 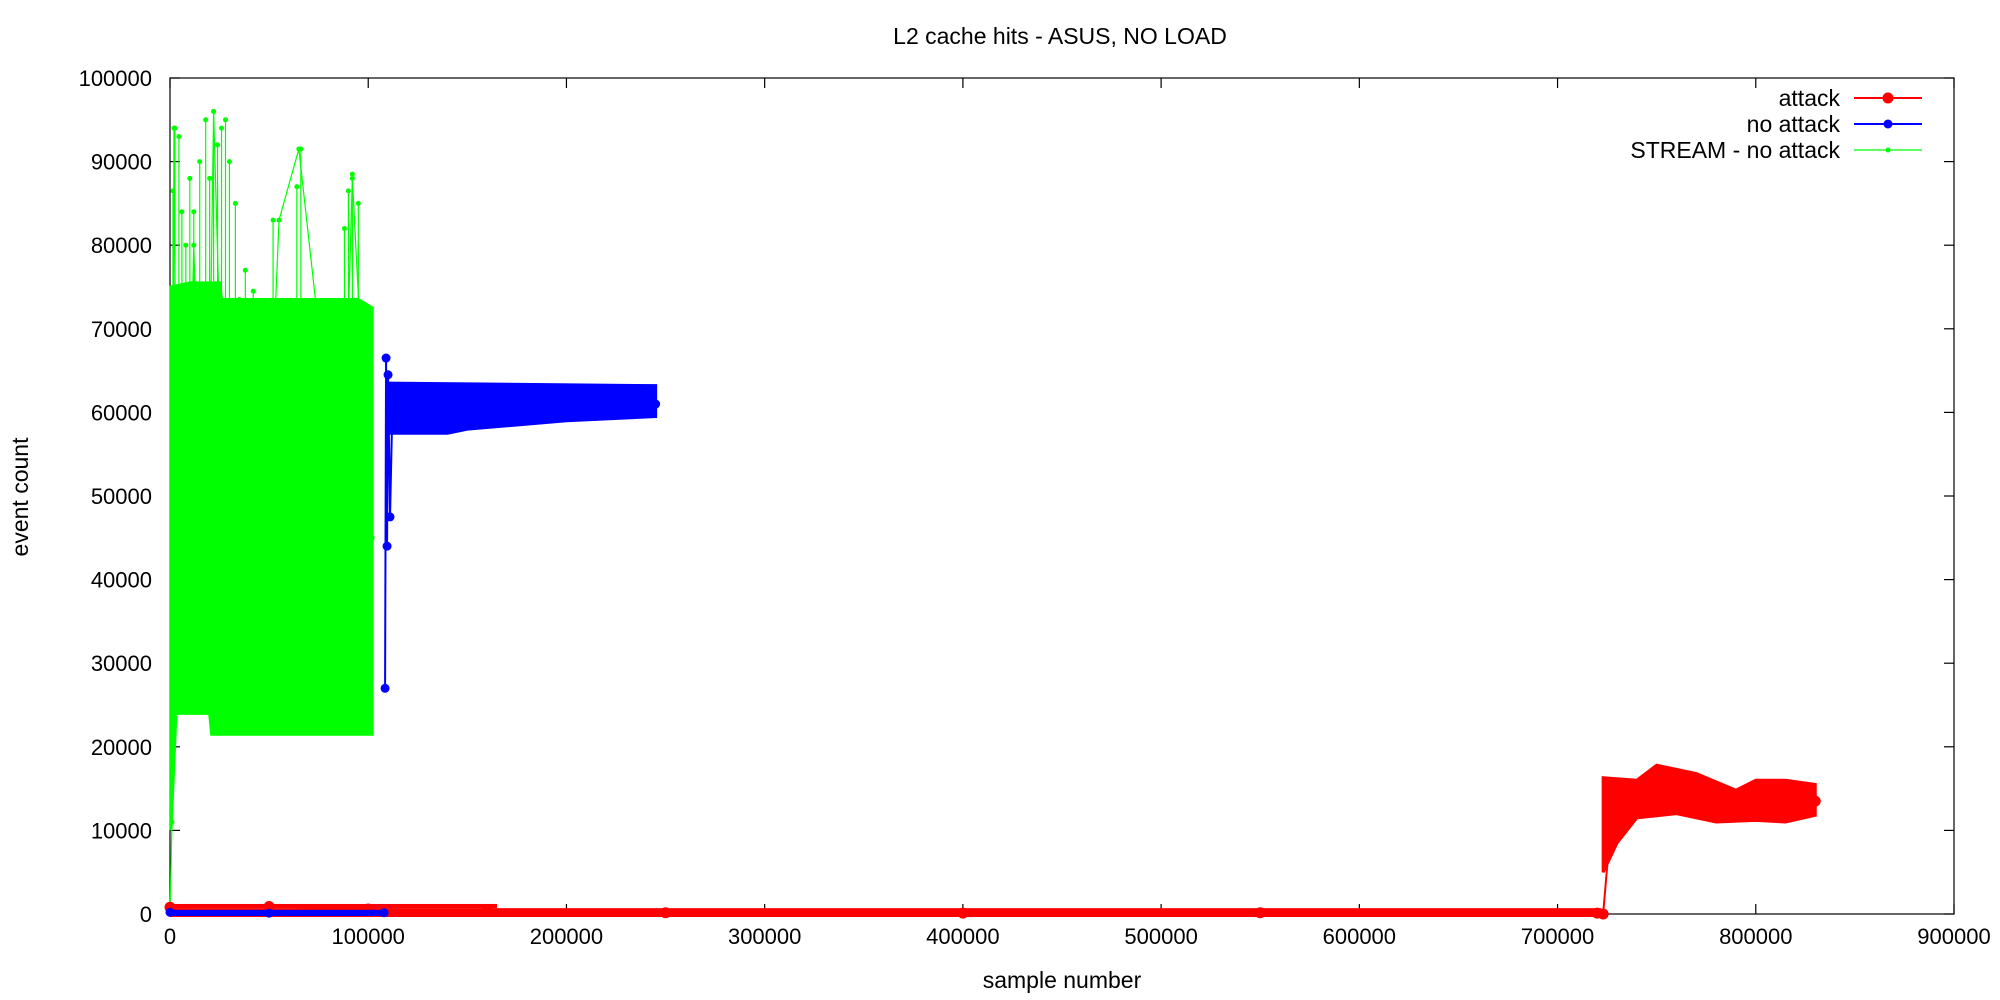 What do you see at coordinates (115, 78) in the screenshot?
I see `y-tick-label: 100000` at bounding box center [115, 78].